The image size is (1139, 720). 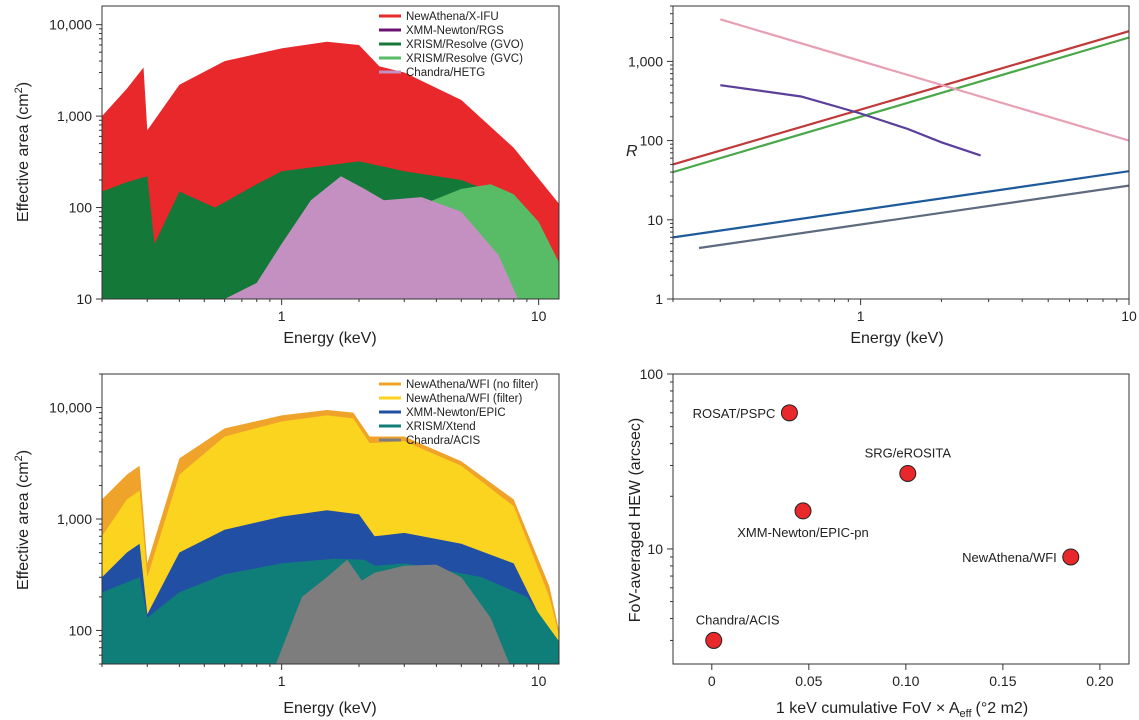 What do you see at coordinates (464, 59) in the screenshot?
I see `legend-label-xrism-resolve-gvc: XRISM/Resolve (GVC)` at bounding box center [464, 59].